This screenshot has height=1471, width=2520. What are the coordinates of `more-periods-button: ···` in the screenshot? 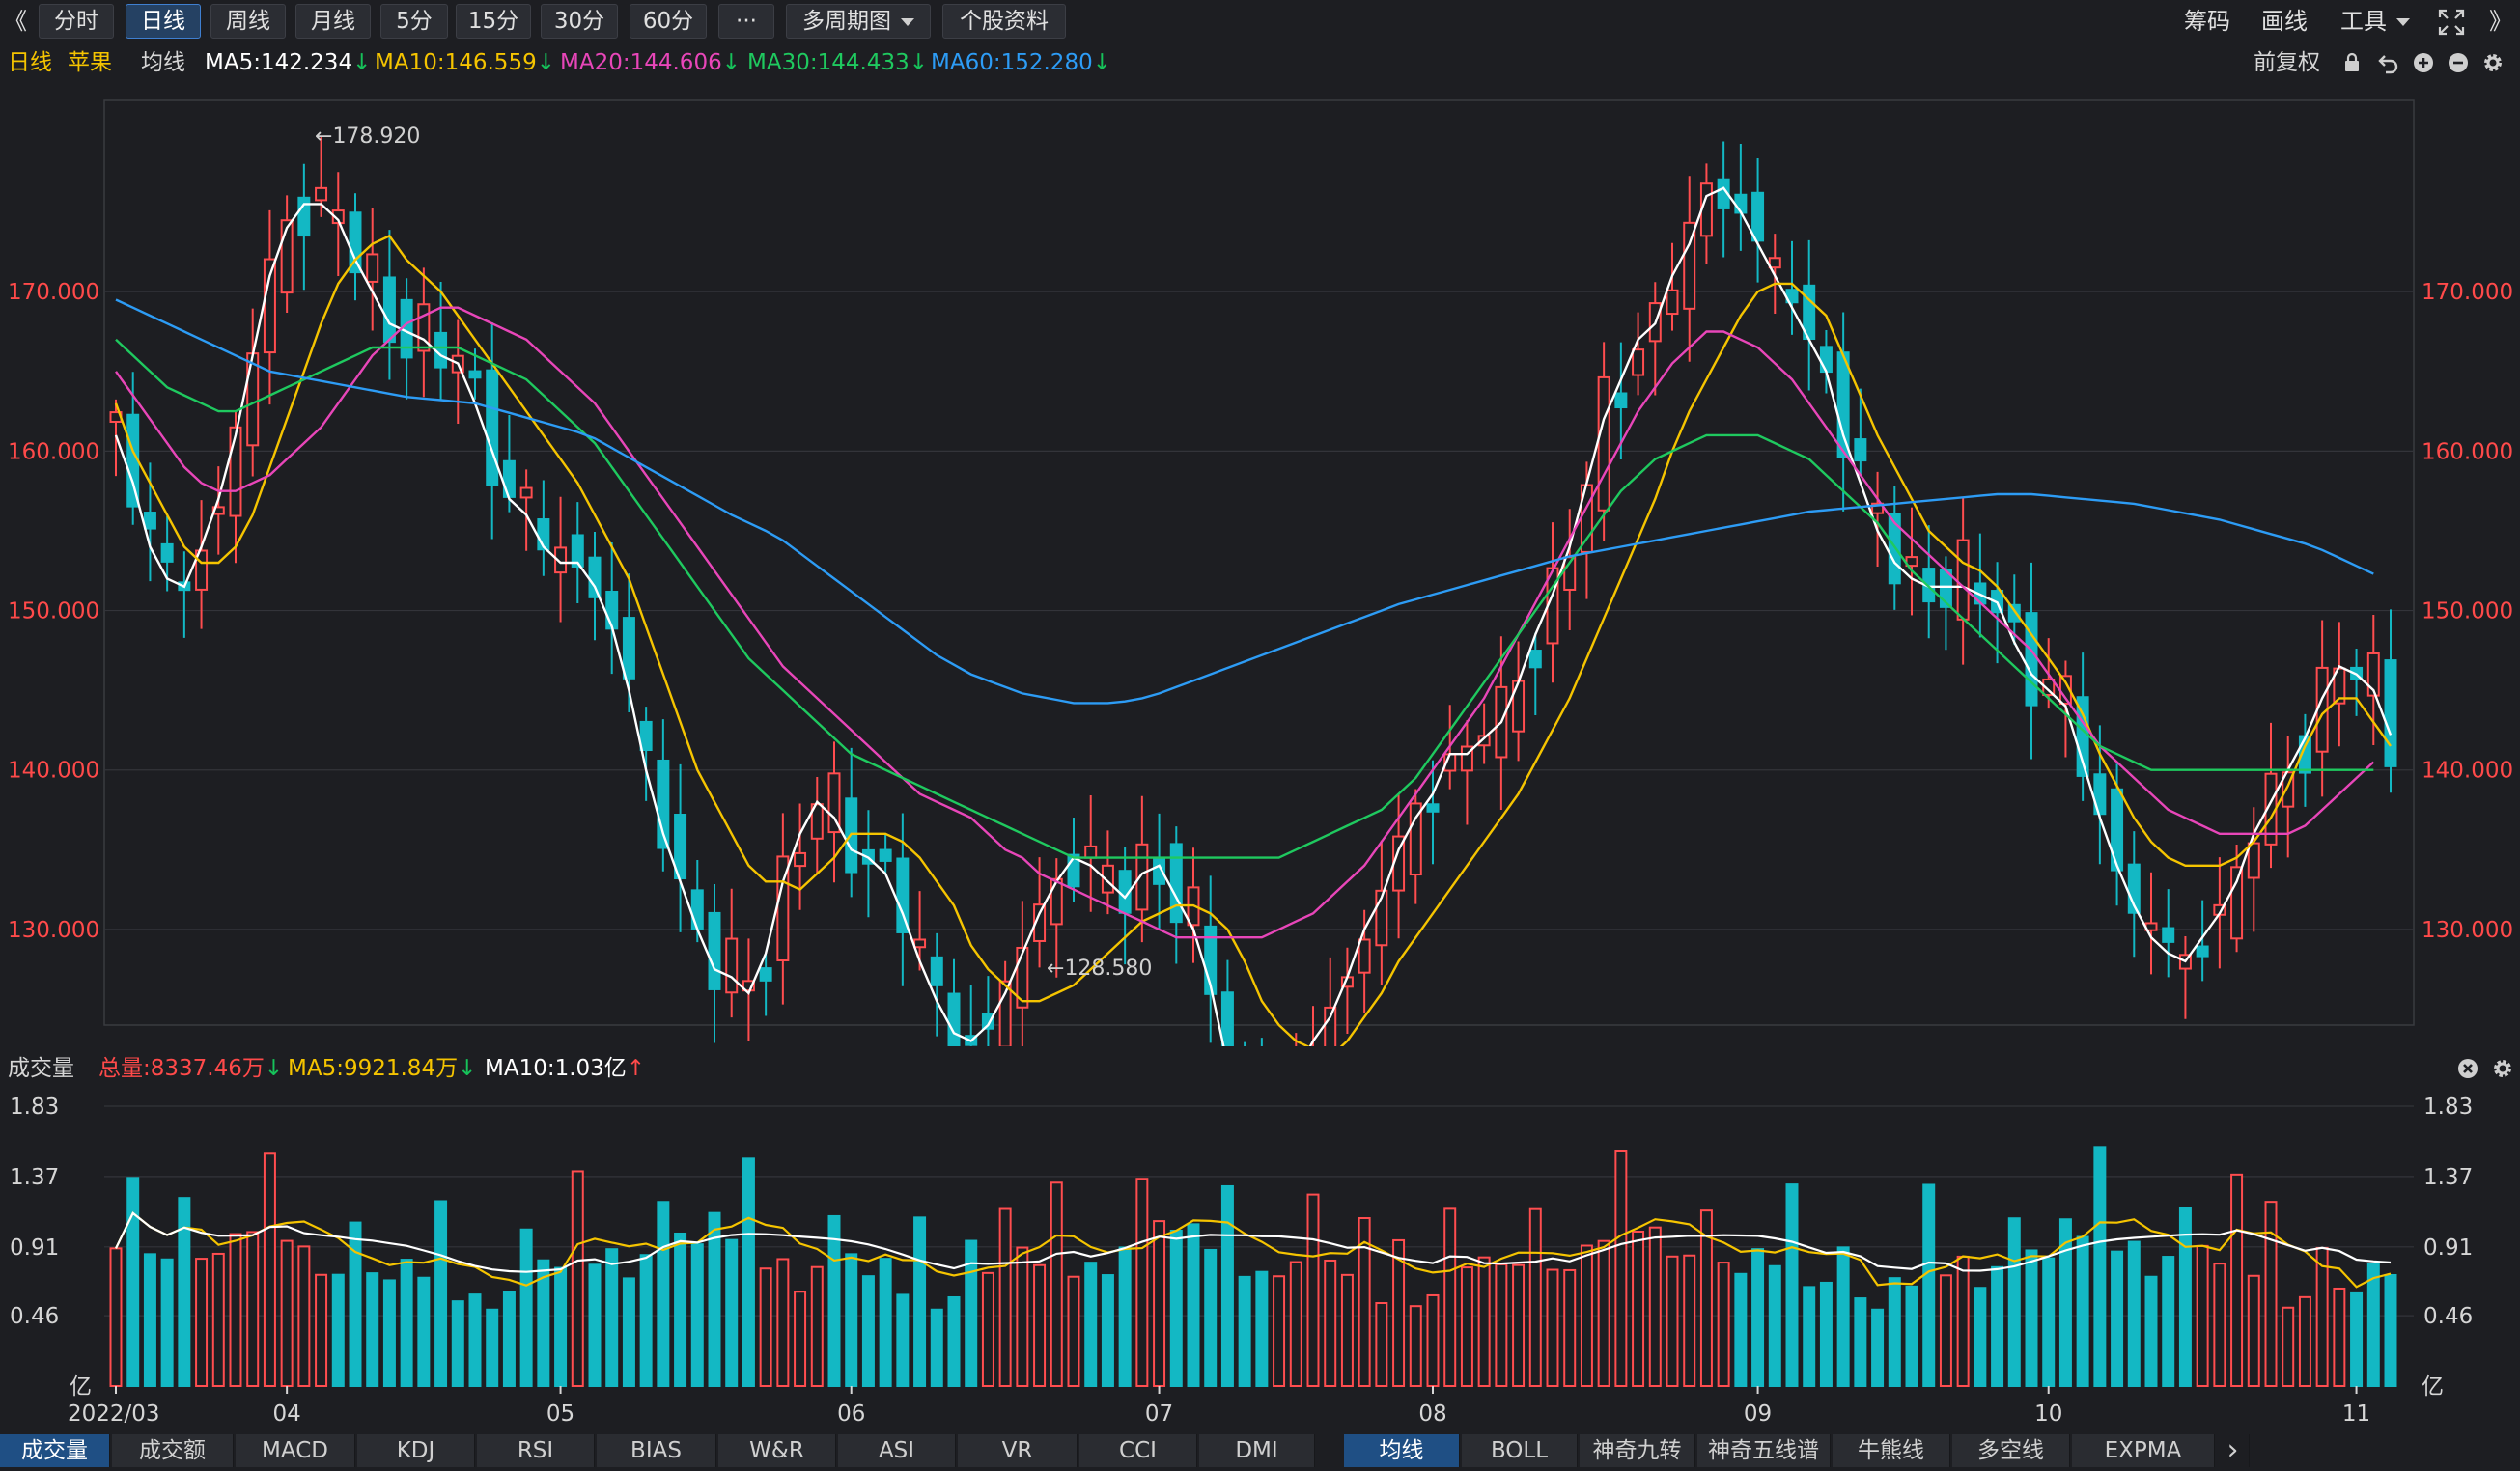 It's located at (746, 22).